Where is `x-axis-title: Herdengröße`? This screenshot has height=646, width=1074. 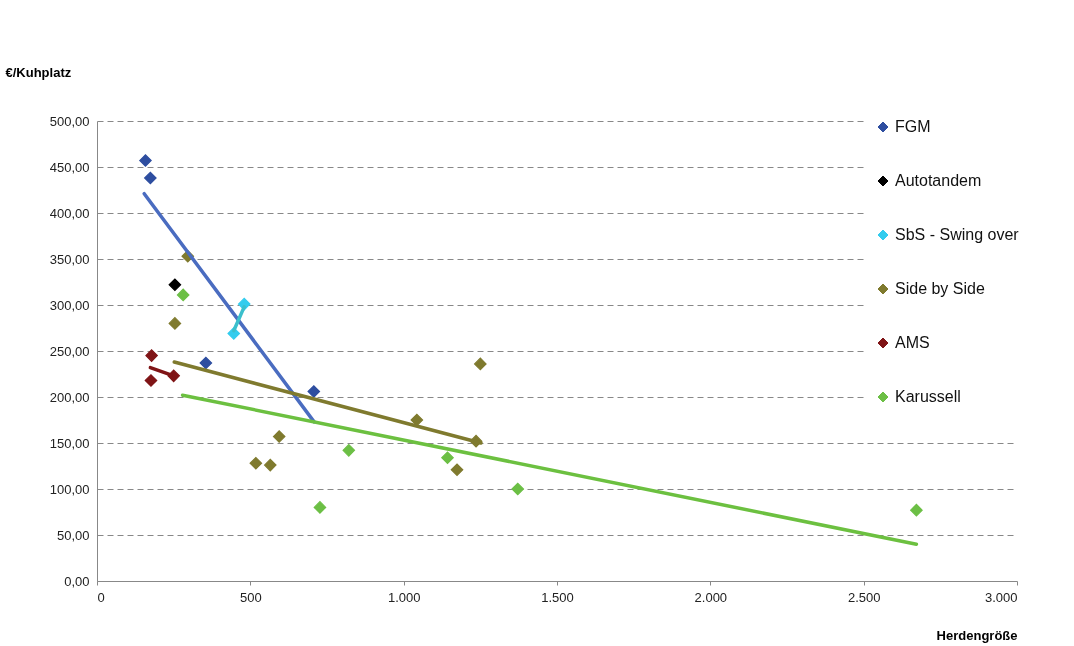
x-axis-title: Herdengröße is located at coordinates (977, 635).